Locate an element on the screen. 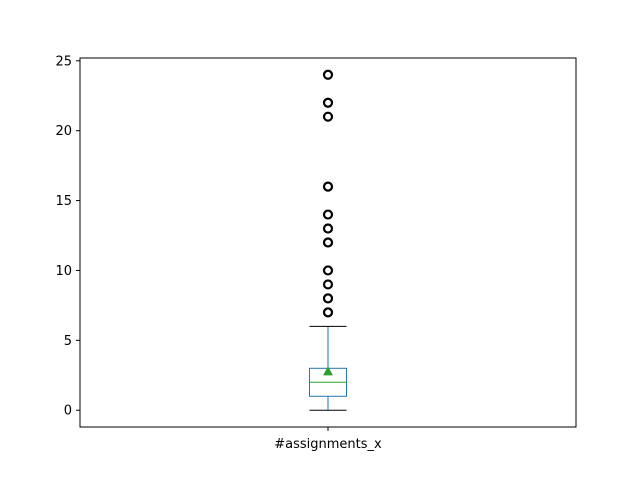 This screenshot has height=480, width=640. y-tick-label: 15 is located at coordinates (63, 201).